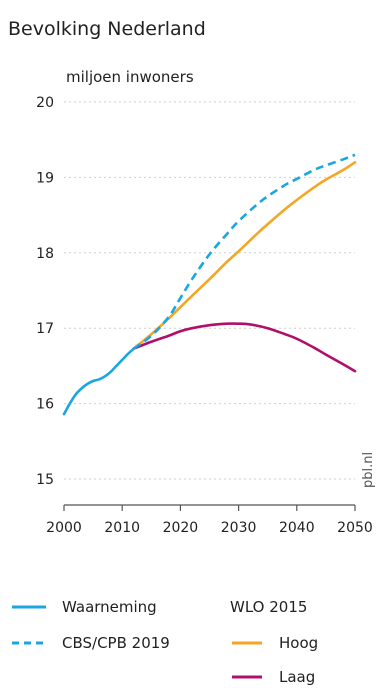 The width and height of the screenshot is (380, 688). What do you see at coordinates (45, 329) in the screenshot?
I see `y-tick-17: 17` at bounding box center [45, 329].